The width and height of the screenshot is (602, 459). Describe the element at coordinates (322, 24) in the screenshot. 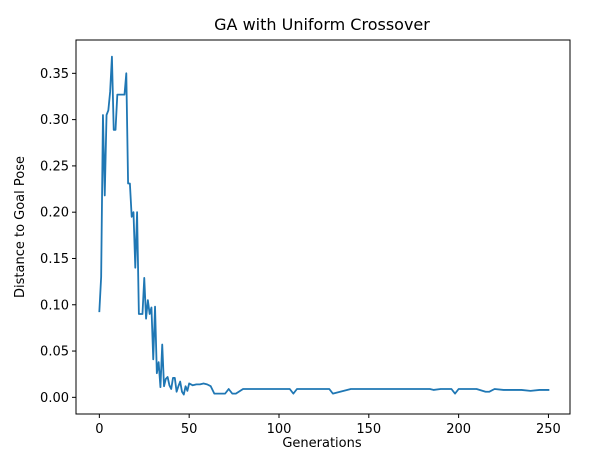

I see `chart-title: GA with Uniform Crossover` at that location.